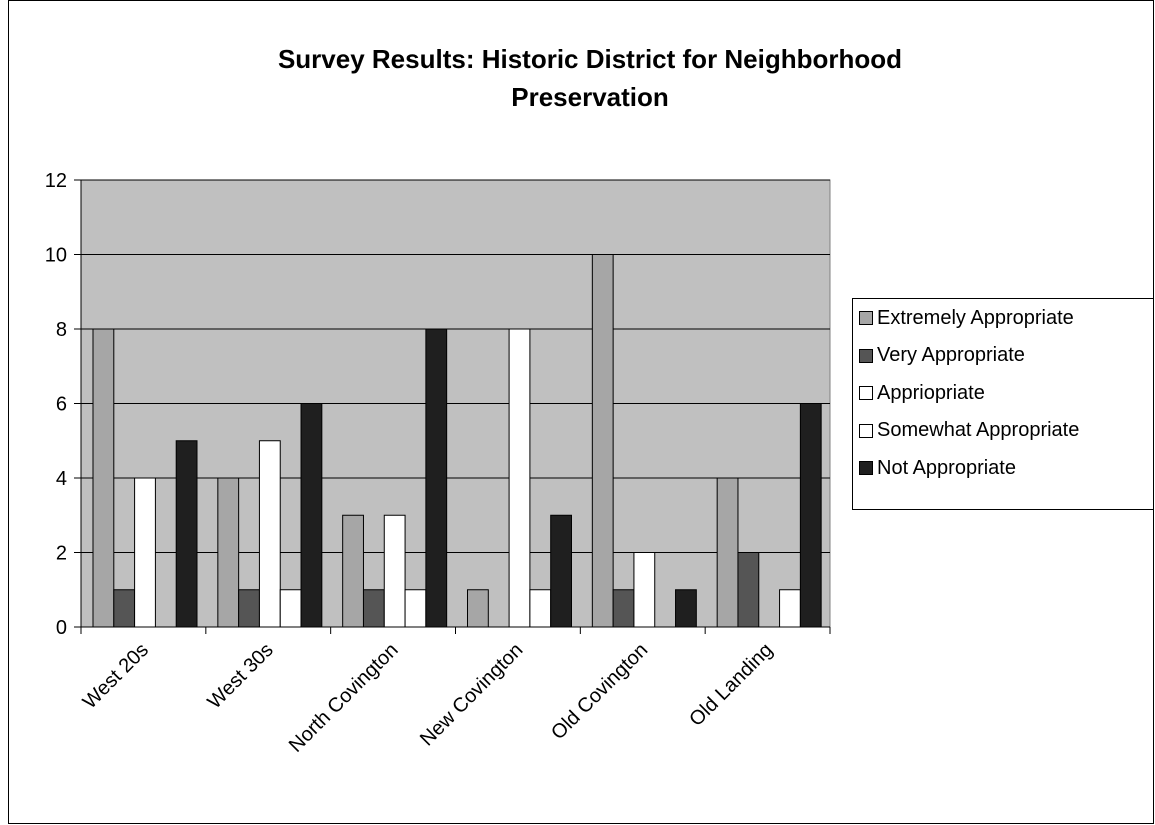 Image resolution: width=1155 pixels, height=825 pixels. Describe the element at coordinates (931, 392) in the screenshot. I see `legend-label: Appriopriate` at that location.